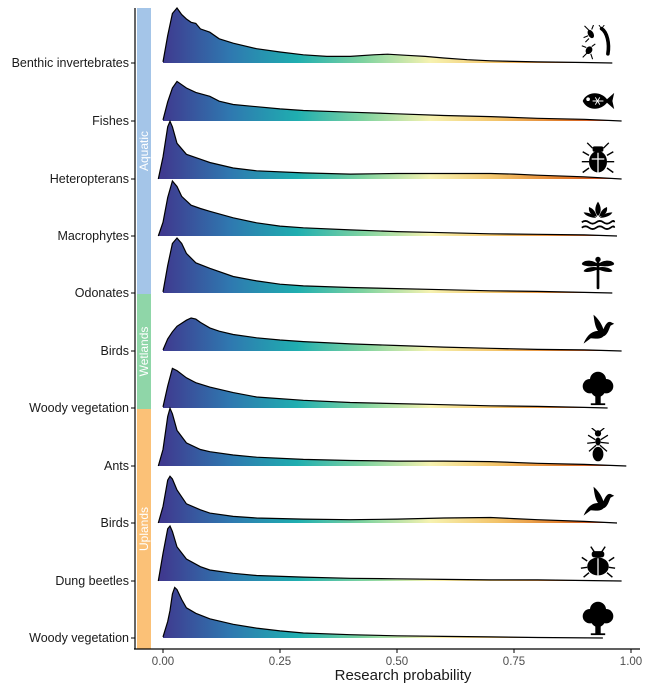  I want to click on y-tick-label: Ants, so click(116, 466).